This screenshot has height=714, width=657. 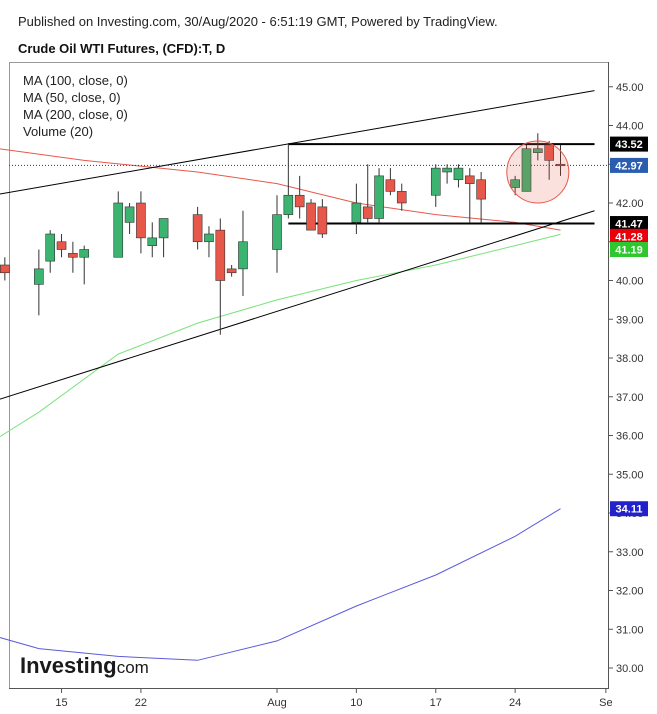 I want to click on y-tick-label: 36.00, so click(x=630, y=437).